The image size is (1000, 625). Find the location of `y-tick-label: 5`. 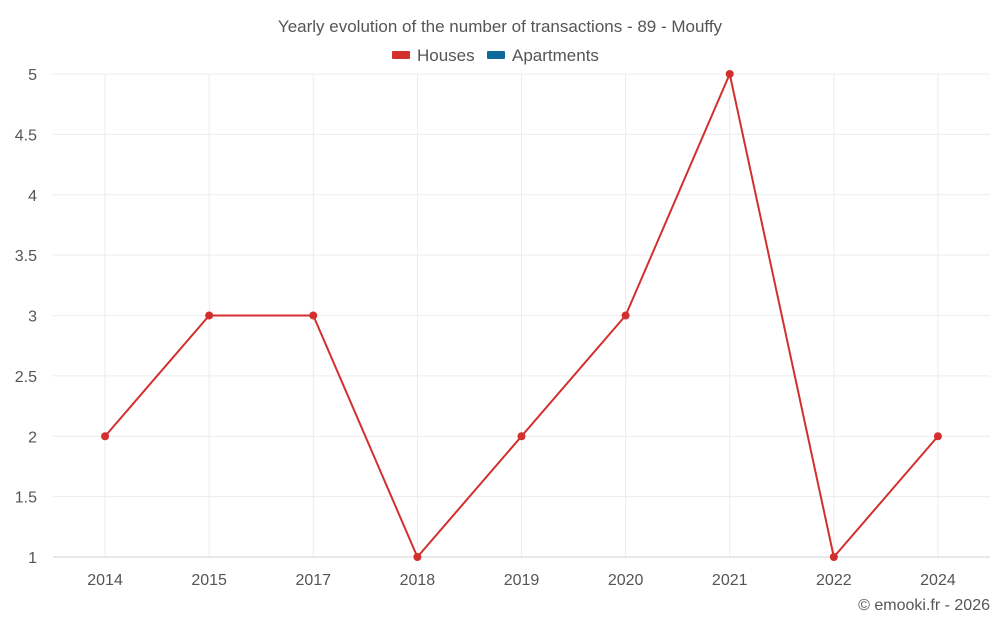

y-tick-label: 5 is located at coordinates (32, 75).